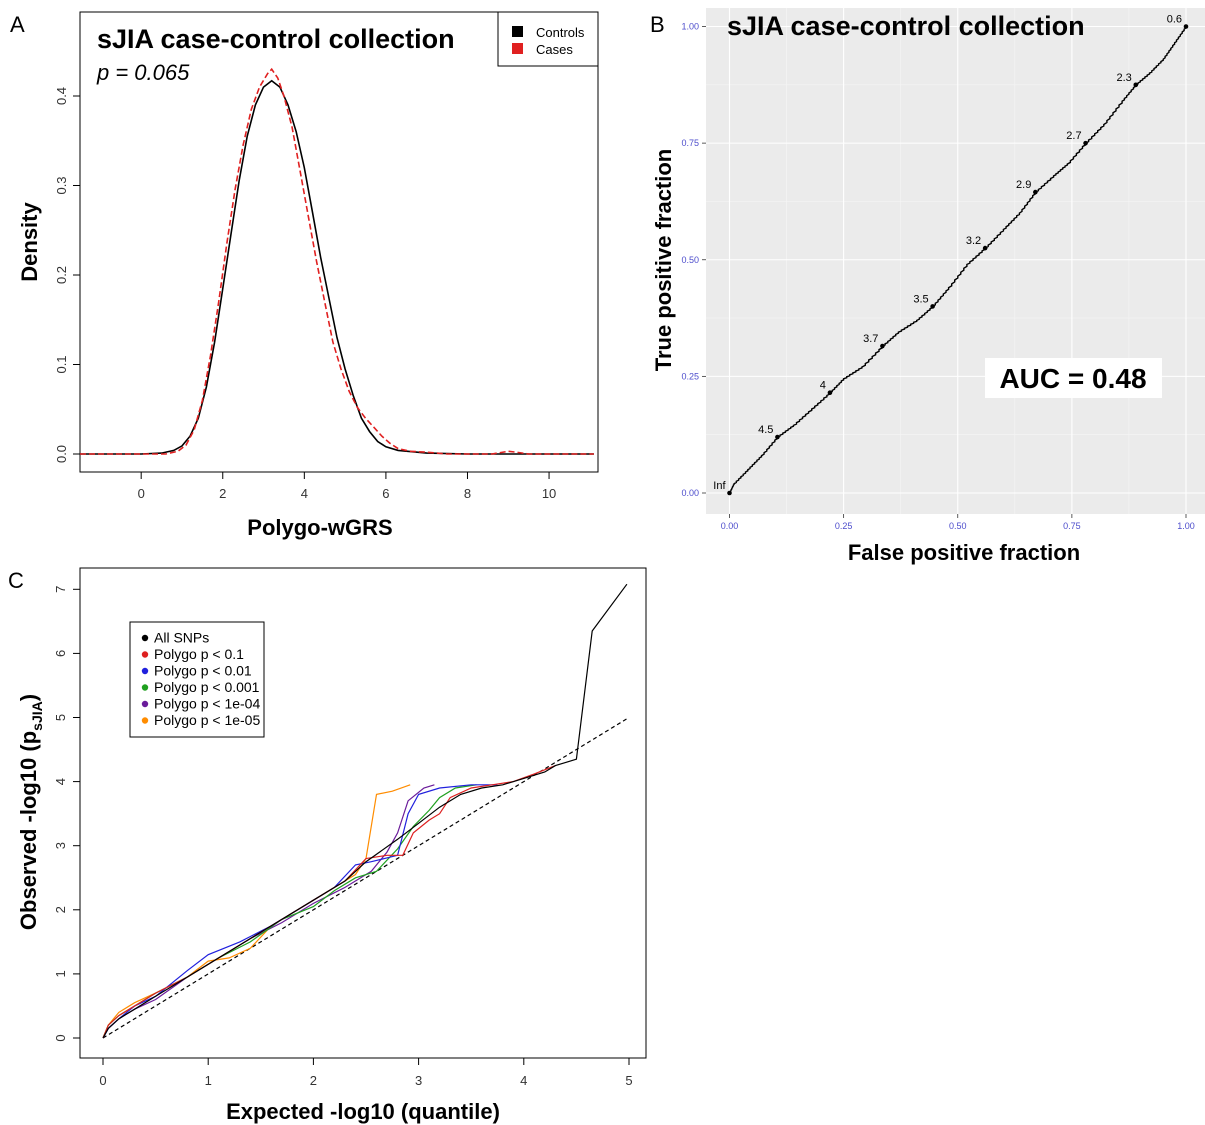 This screenshot has width=1205, height=1125. Describe the element at coordinates (17, 24) in the screenshot. I see `panel-letter-a: A` at that location.